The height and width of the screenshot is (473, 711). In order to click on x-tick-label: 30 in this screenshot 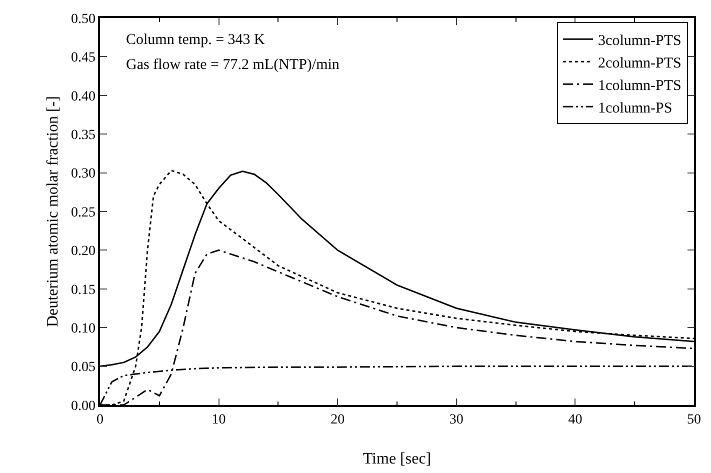, I will do `click(456, 420)`.